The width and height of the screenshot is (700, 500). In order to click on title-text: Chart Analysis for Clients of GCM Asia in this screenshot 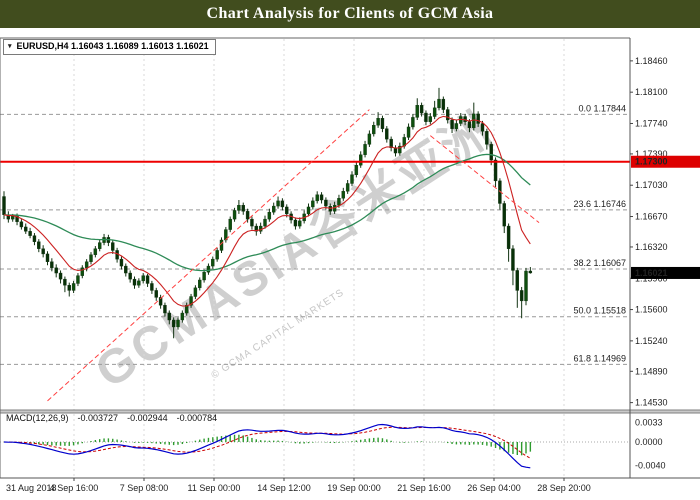, I will do `click(350, 13)`.